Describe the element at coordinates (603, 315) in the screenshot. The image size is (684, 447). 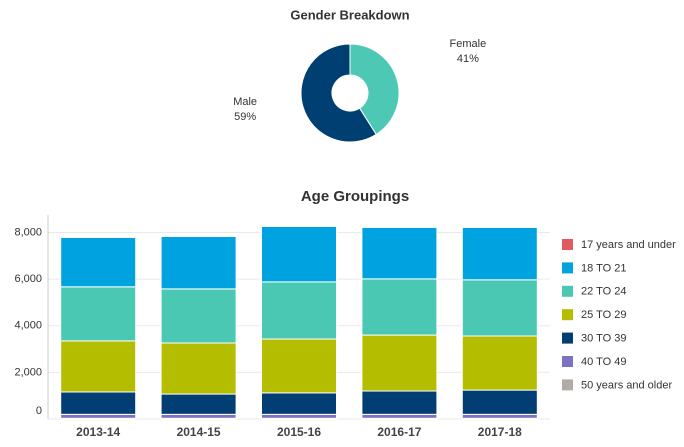
I see `legend-label: 25 TO 29` at that location.